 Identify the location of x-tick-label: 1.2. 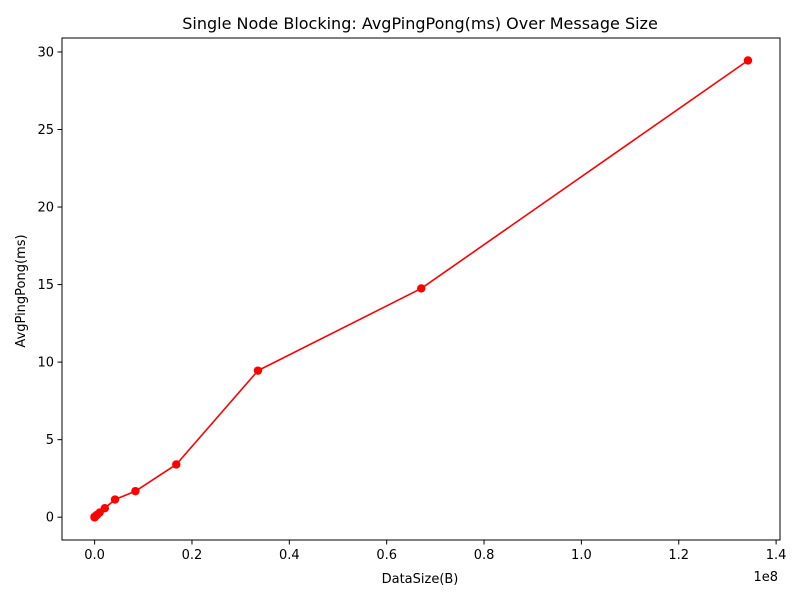
(678, 555).